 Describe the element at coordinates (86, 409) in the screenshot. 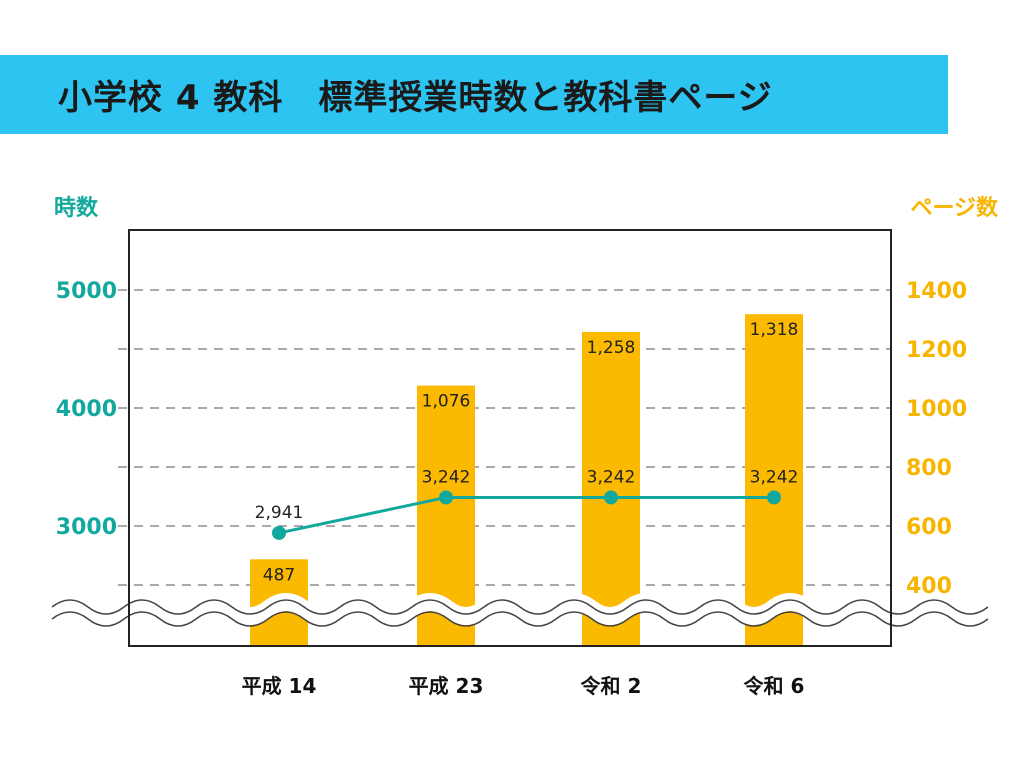

I see `left-tick-label: 4000` at that location.